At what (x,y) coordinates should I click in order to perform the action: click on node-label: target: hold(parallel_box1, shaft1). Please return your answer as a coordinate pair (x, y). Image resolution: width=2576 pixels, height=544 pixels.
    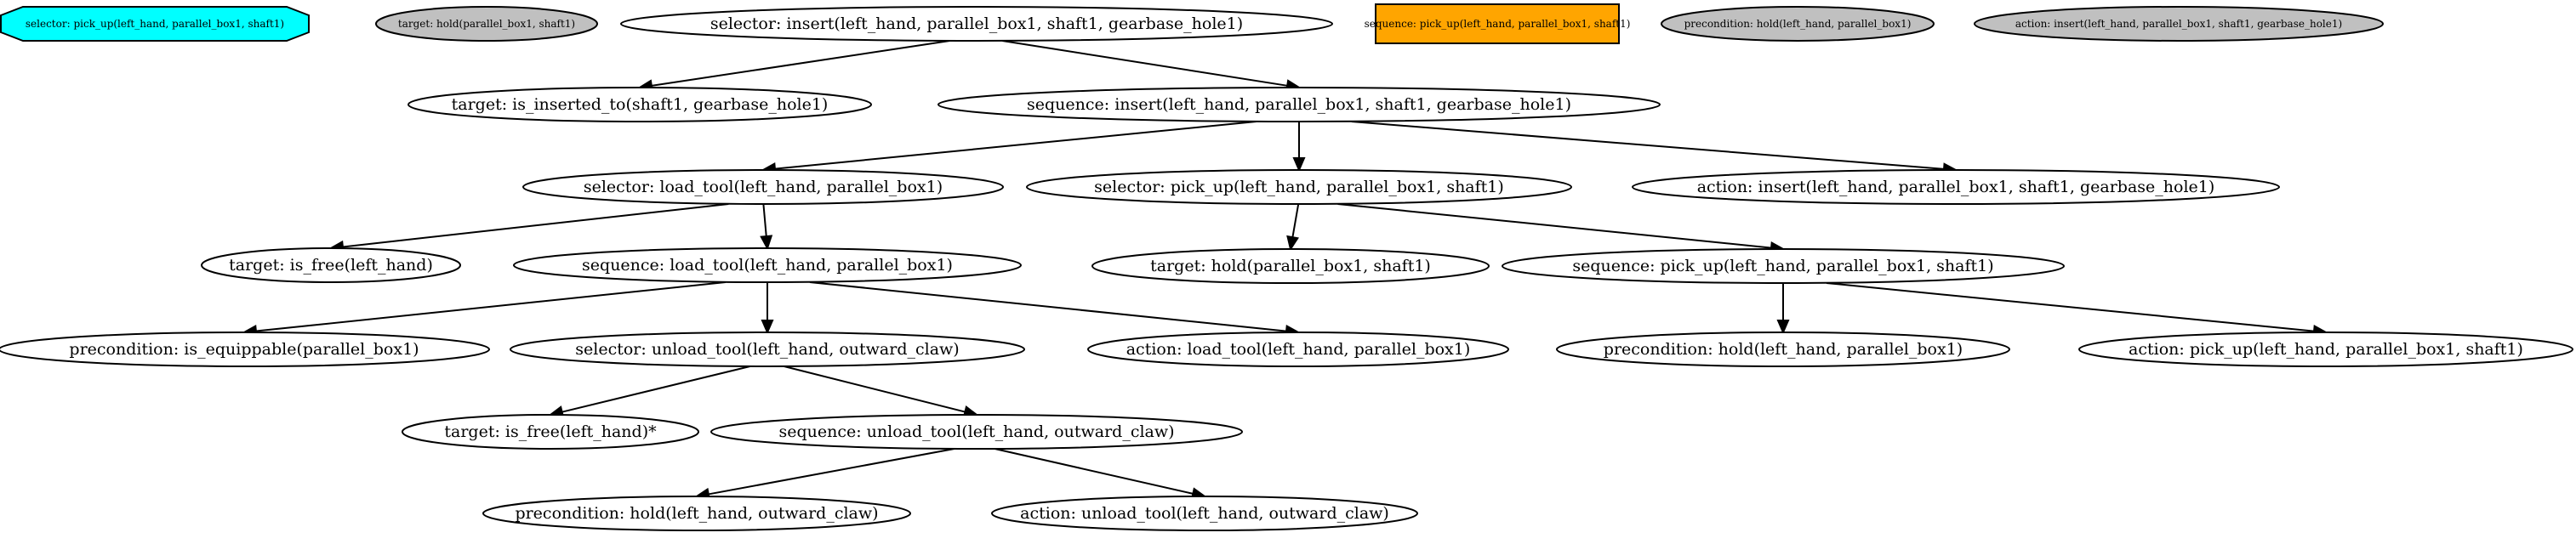
    Looking at the image, I should click on (1290, 266).